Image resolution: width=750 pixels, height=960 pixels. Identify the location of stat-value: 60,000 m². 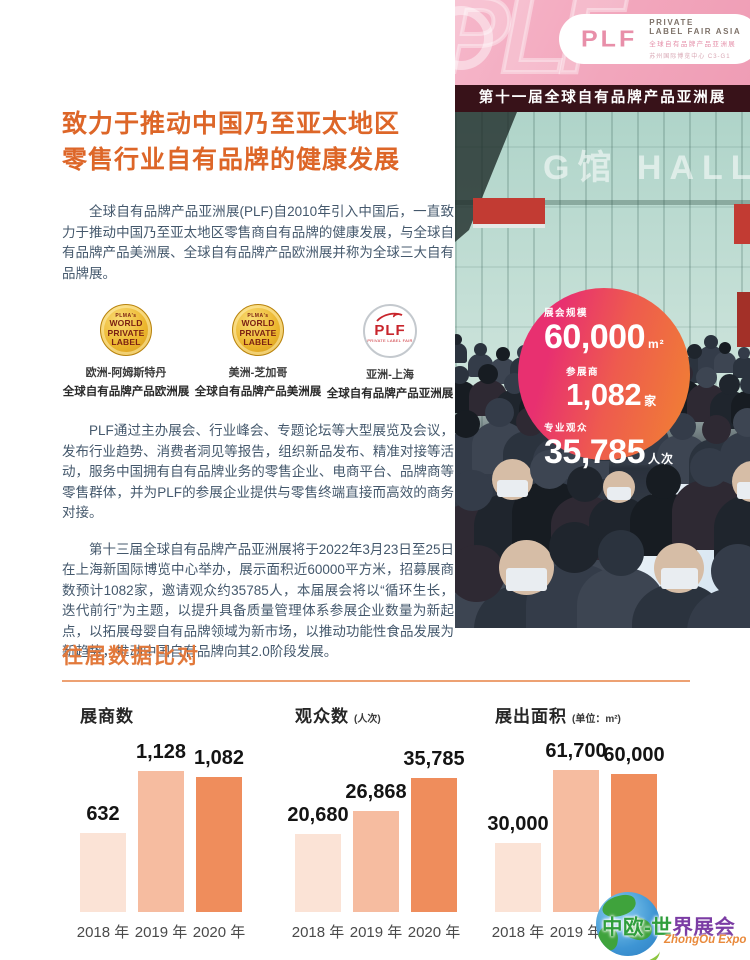
(617, 340).